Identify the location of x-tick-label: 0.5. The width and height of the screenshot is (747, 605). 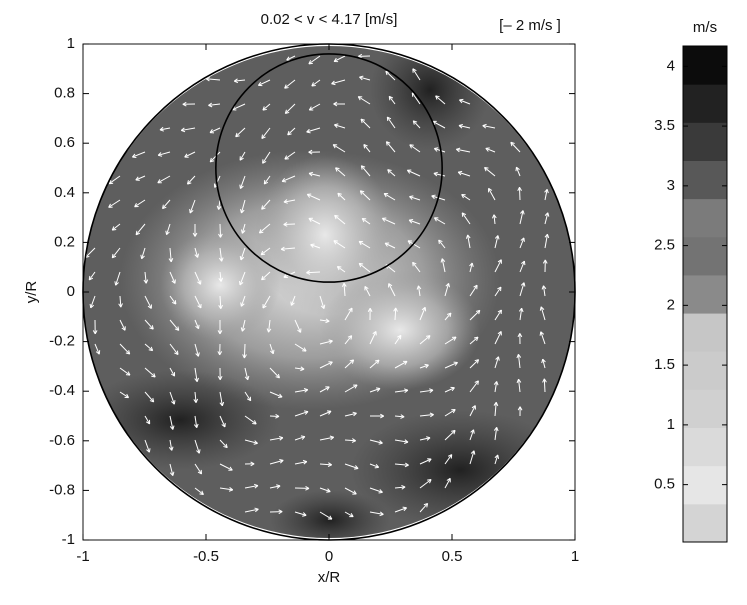
(452, 556).